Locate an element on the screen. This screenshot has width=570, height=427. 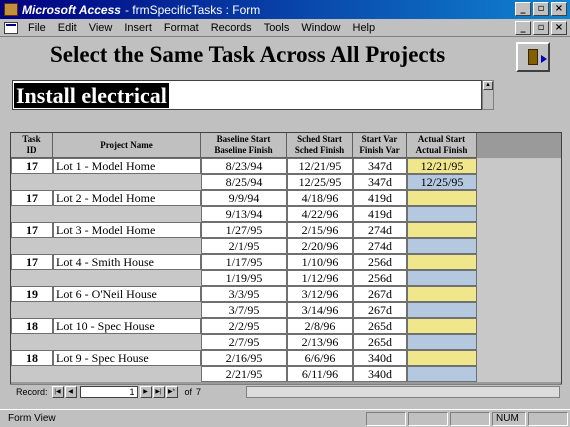
task-combo: Install electrical is located at coordinates (247, 95).